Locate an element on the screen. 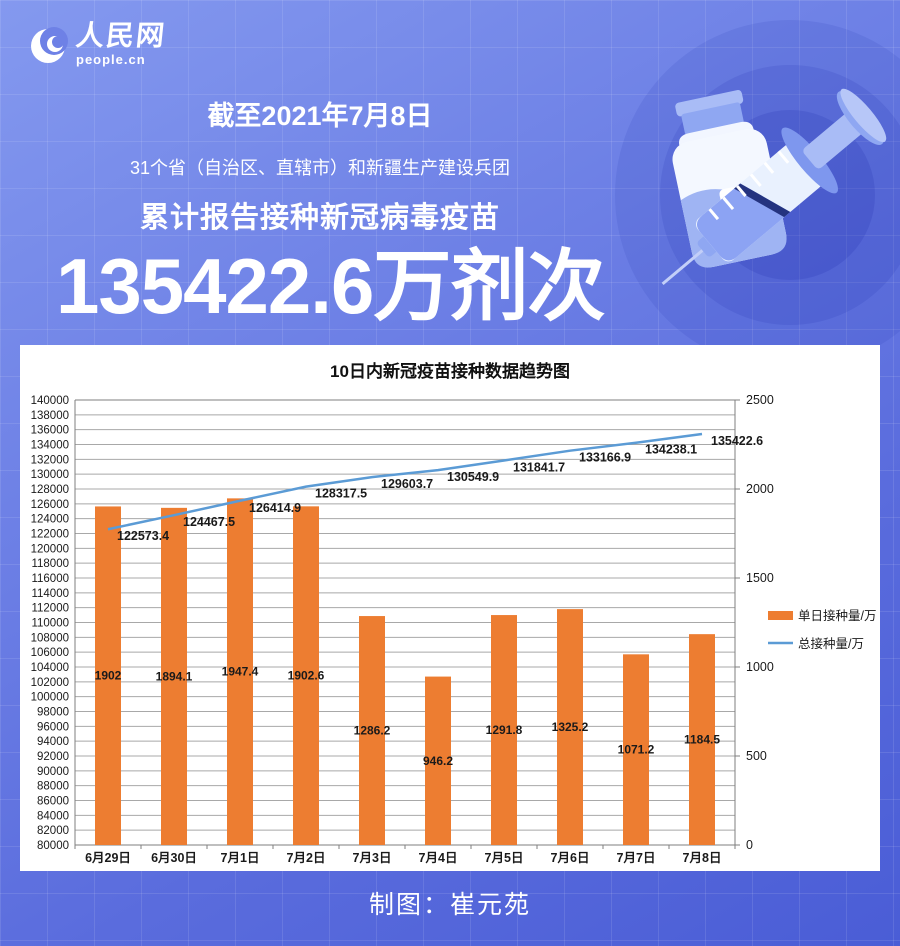 This screenshot has height=946, width=900. svg-text: 2000 is located at coordinates (760, 489).